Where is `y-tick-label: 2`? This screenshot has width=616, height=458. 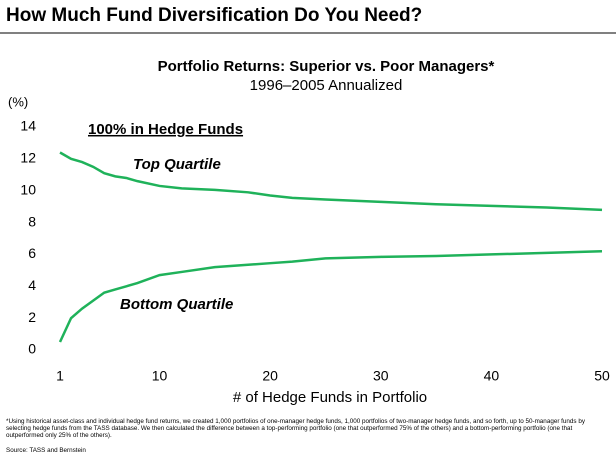
y-tick-label: 2 is located at coordinates (32, 317).